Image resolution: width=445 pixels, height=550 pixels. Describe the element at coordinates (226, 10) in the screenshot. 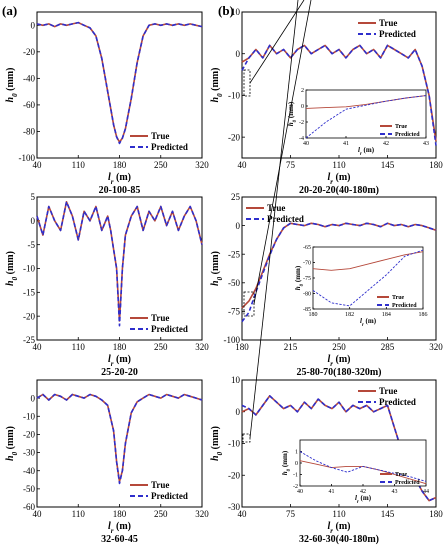

I see `column-label-b: (b)` at that location.